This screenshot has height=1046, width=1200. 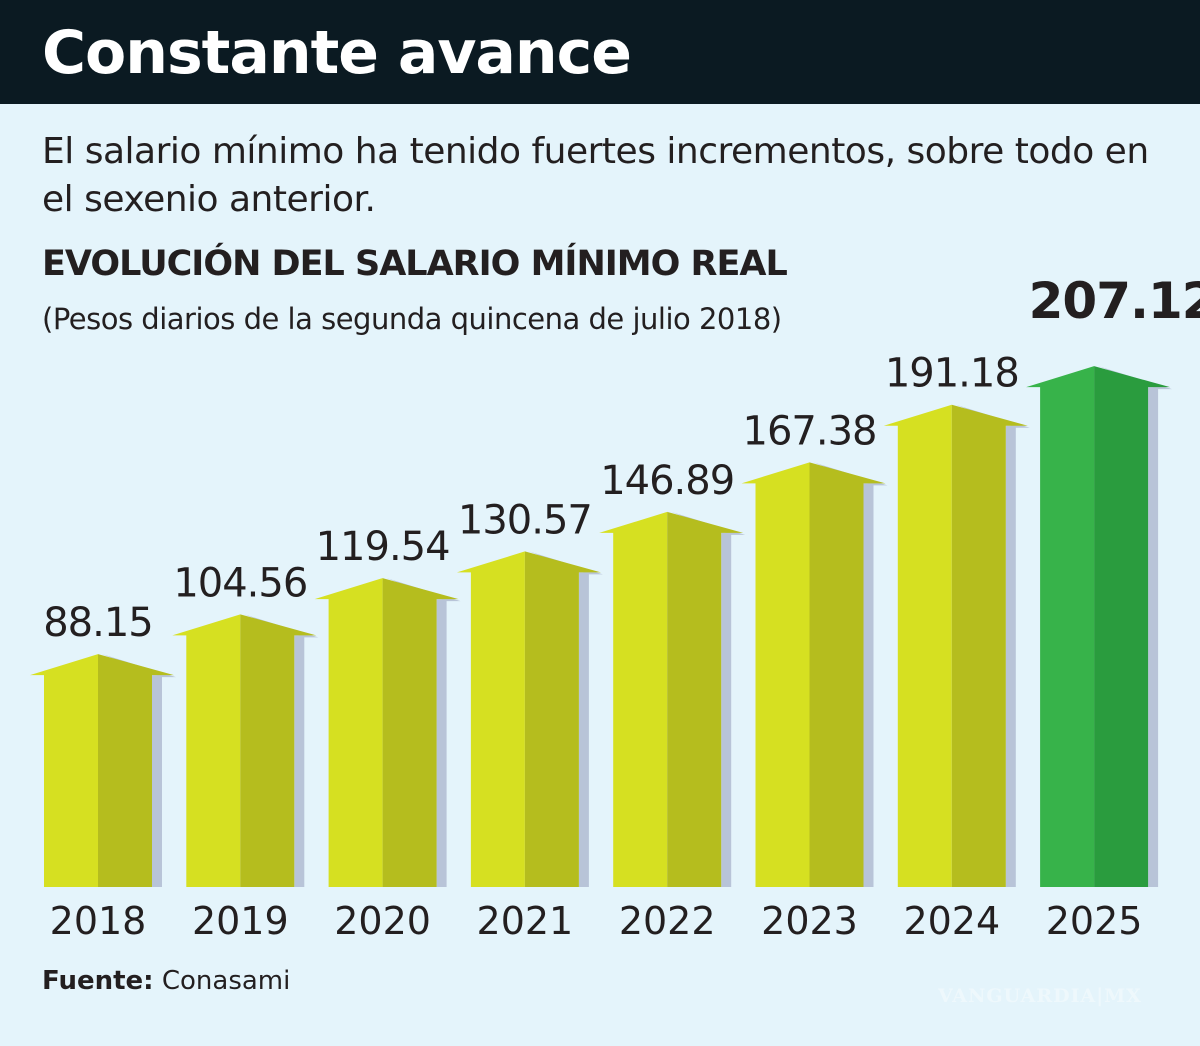 What do you see at coordinates (98, 623) in the screenshot?
I see `data-label: 88.15` at bounding box center [98, 623].